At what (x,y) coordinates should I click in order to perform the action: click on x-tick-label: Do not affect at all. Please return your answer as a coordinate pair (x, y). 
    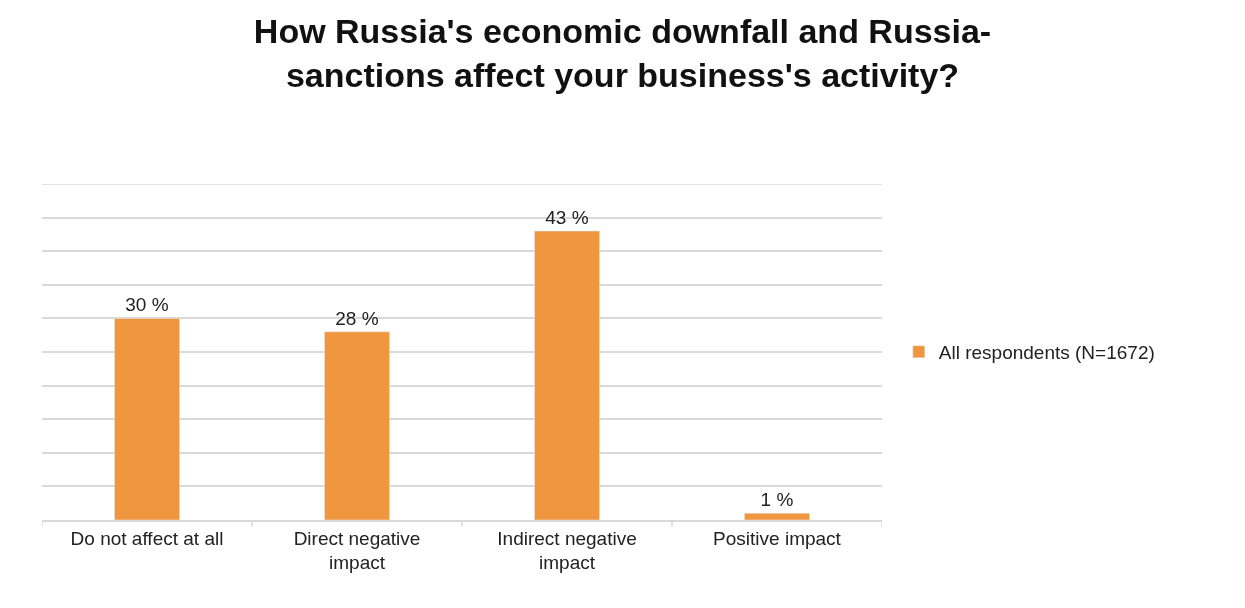
    Looking at the image, I should click on (147, 538).